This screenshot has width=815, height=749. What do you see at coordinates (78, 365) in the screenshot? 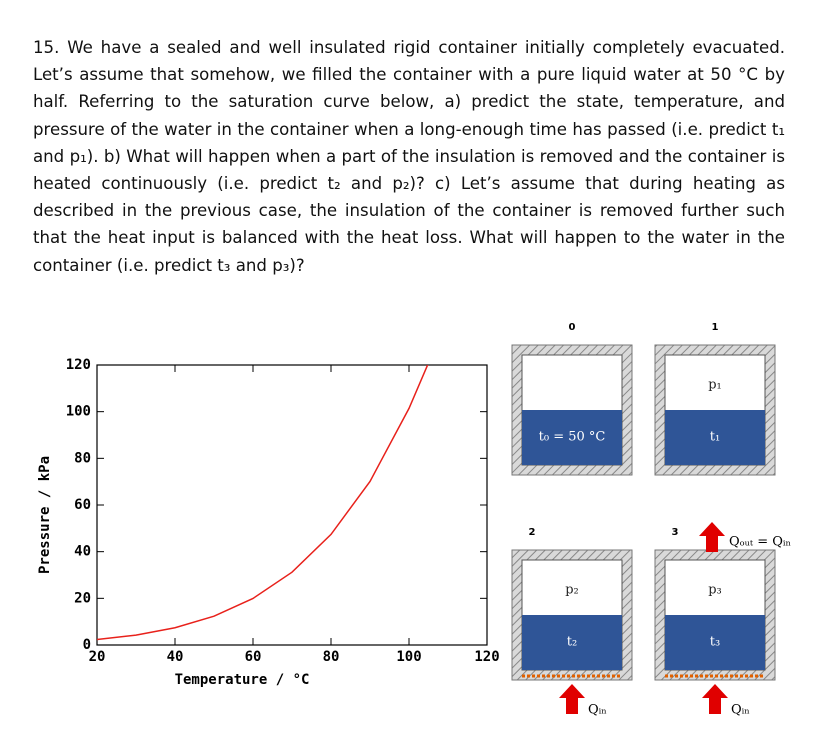
I see `y-tick-label: 120` at bounding box center [78, 365].